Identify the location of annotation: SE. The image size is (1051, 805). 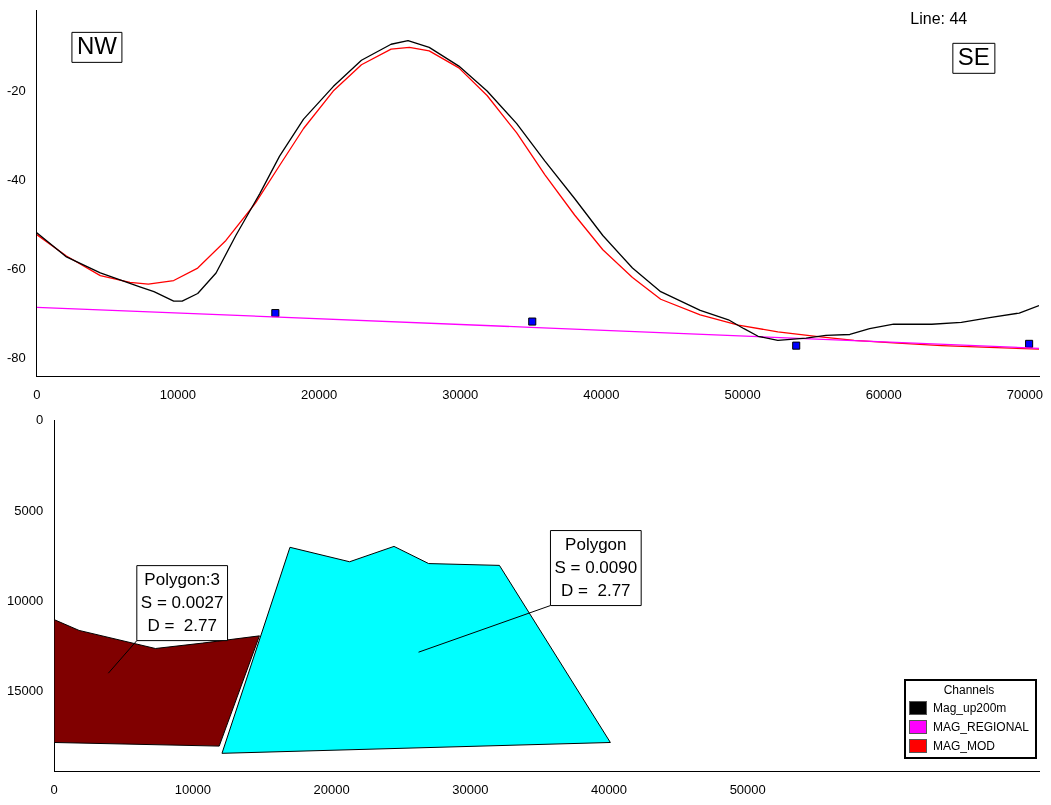
(973, 56).